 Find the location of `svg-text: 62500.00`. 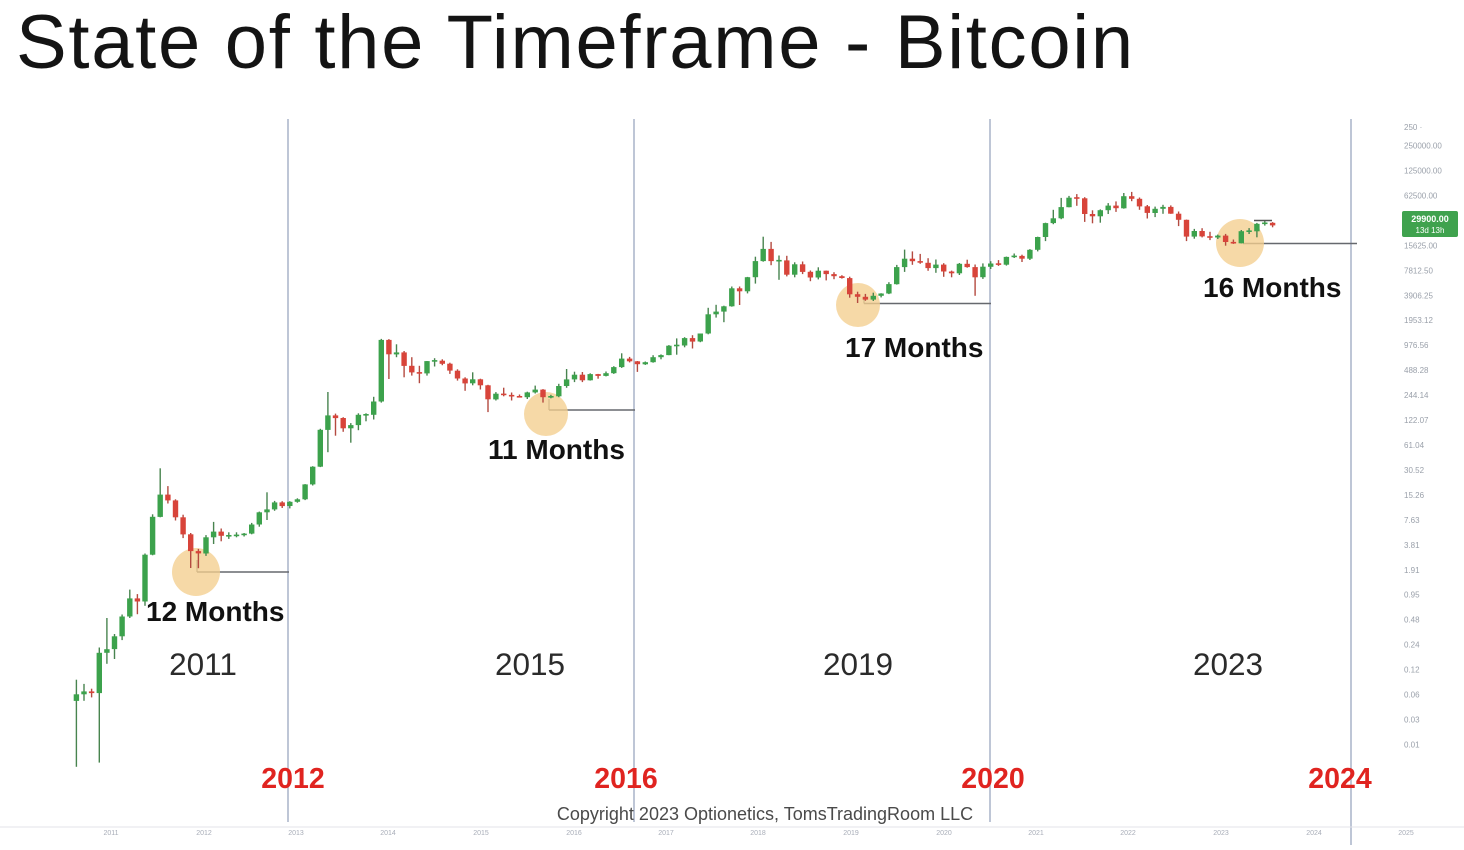

svg-text: 62500.00 is located at coordinates (1421, 196).